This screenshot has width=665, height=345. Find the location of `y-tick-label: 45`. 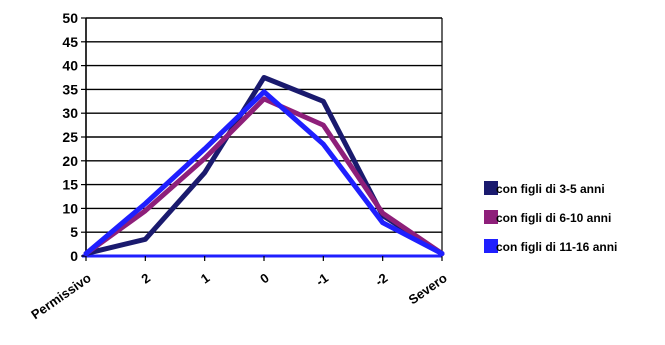

y-tick-label: 45 is located at coordinates (70, 42).